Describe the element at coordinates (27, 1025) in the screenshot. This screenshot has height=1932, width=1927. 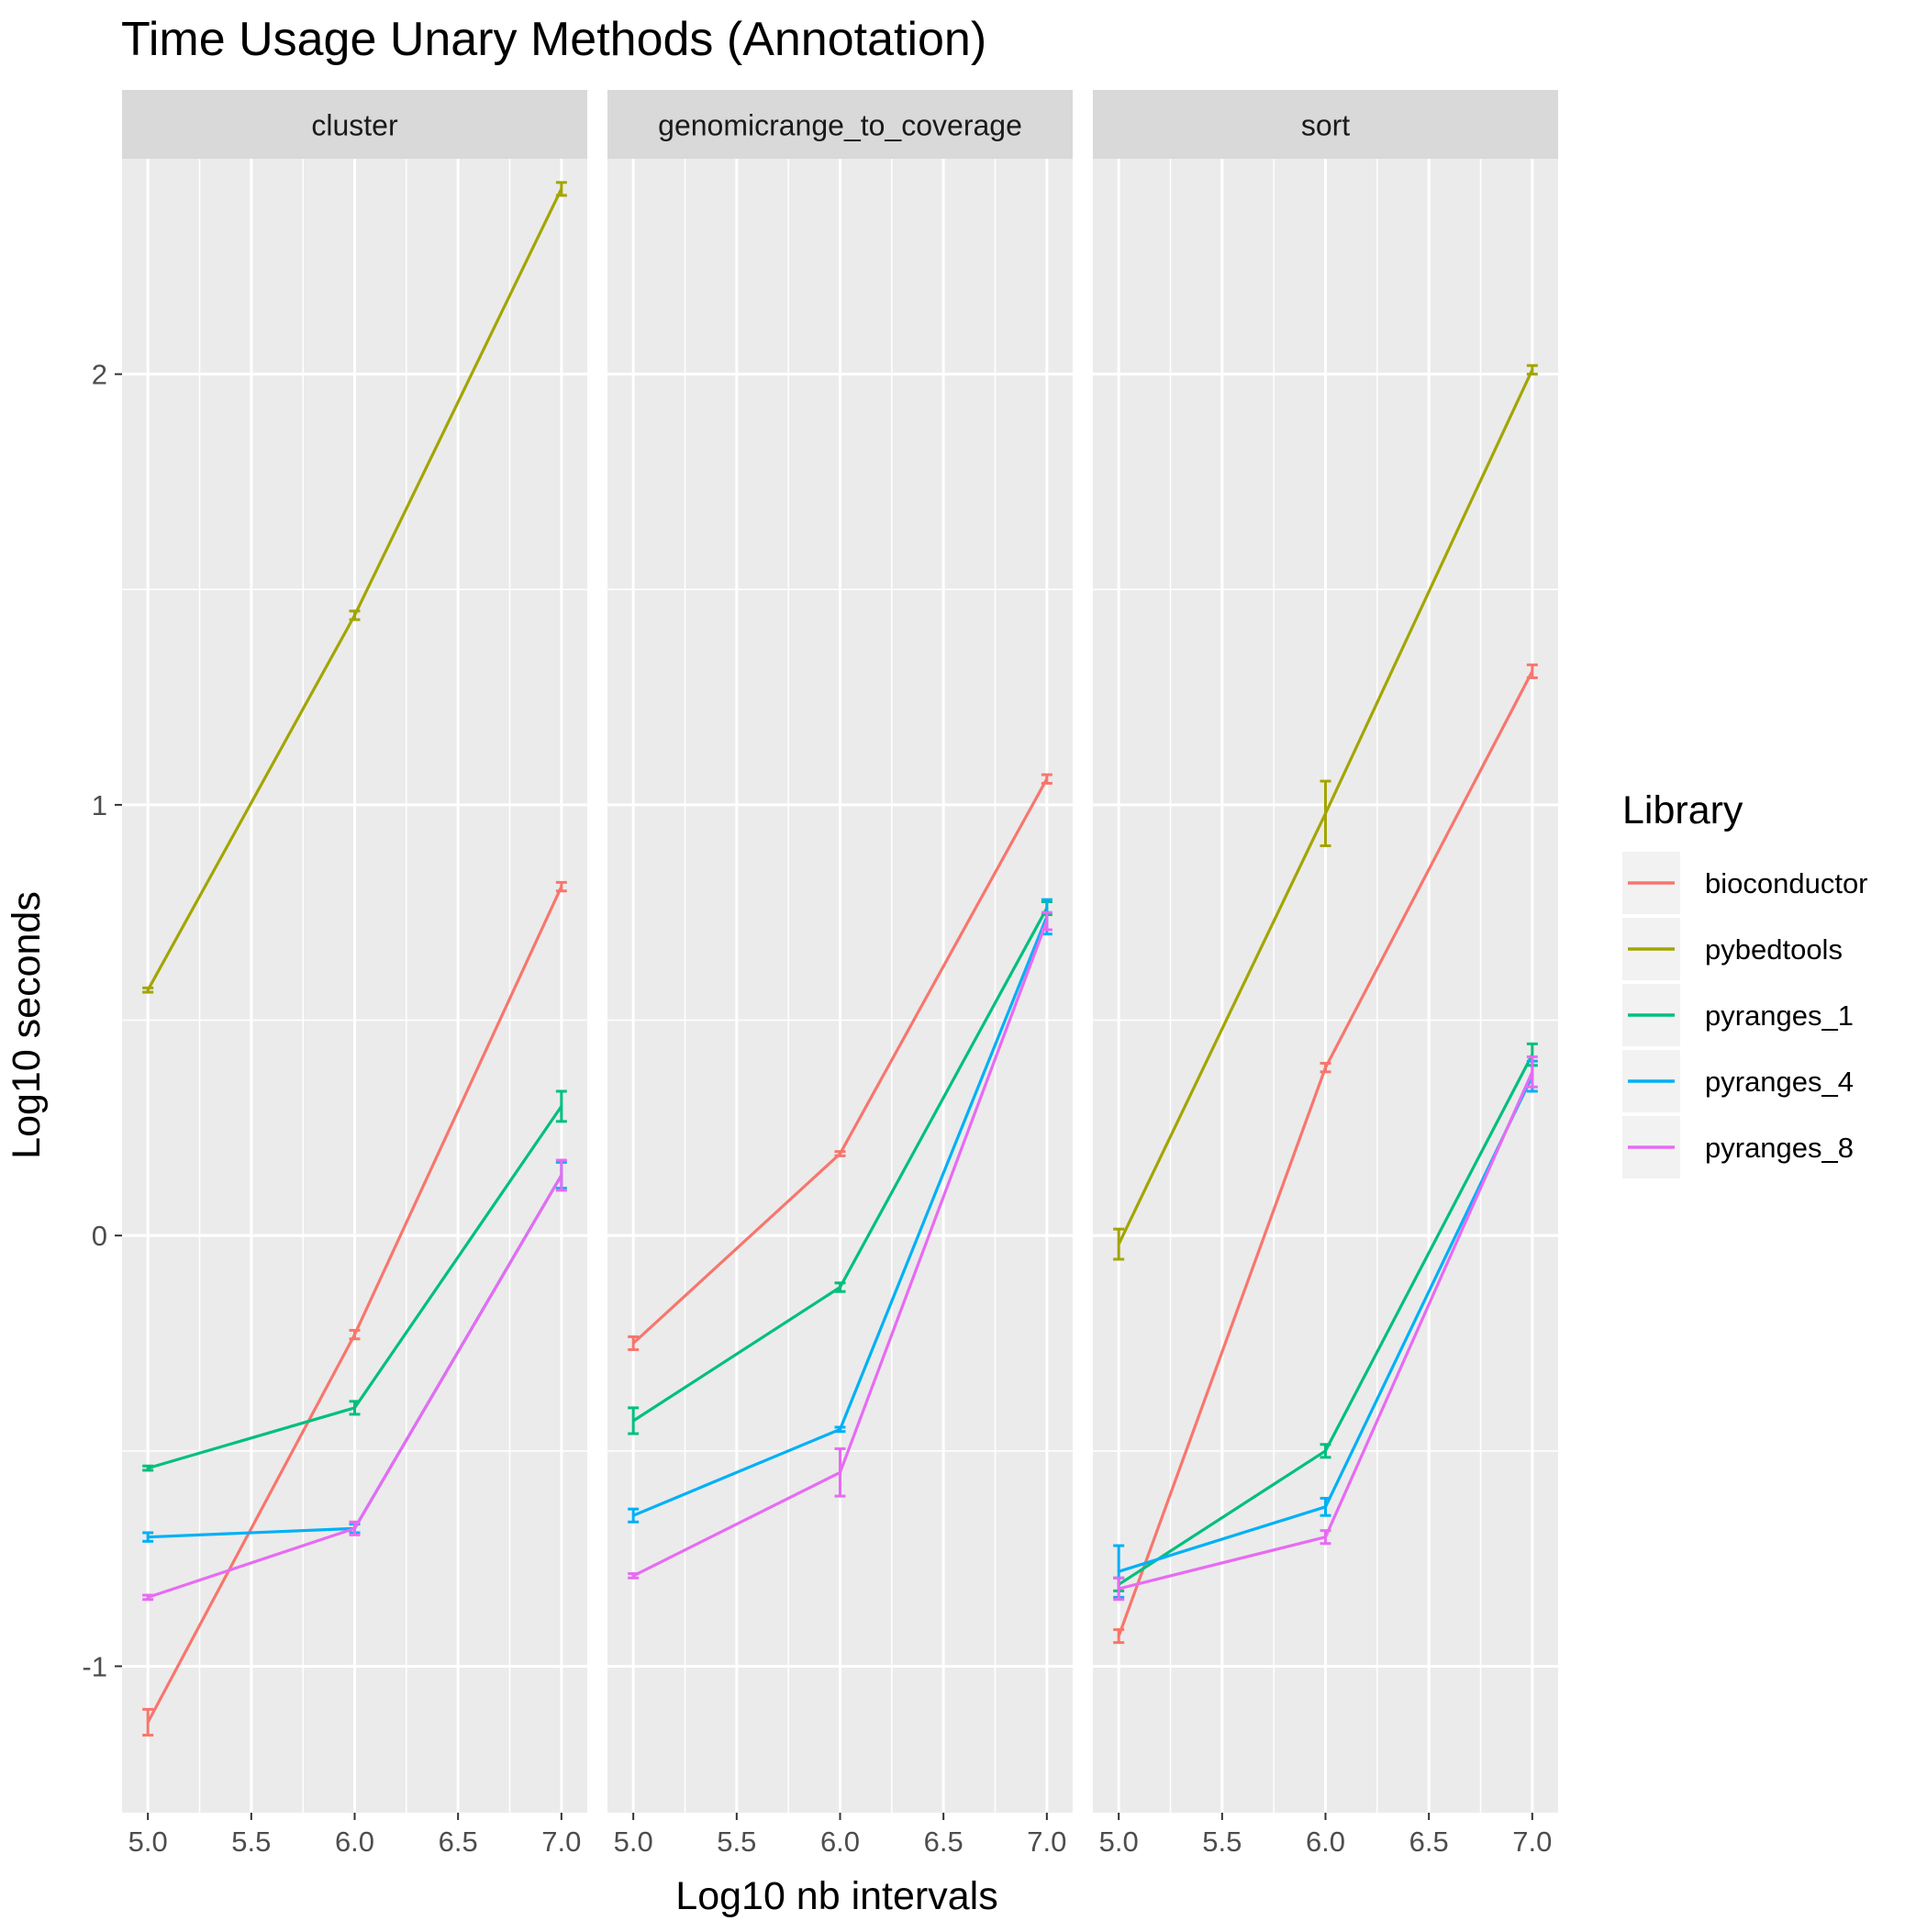
I see `y-axis-label: Log10 seconds` at that location.